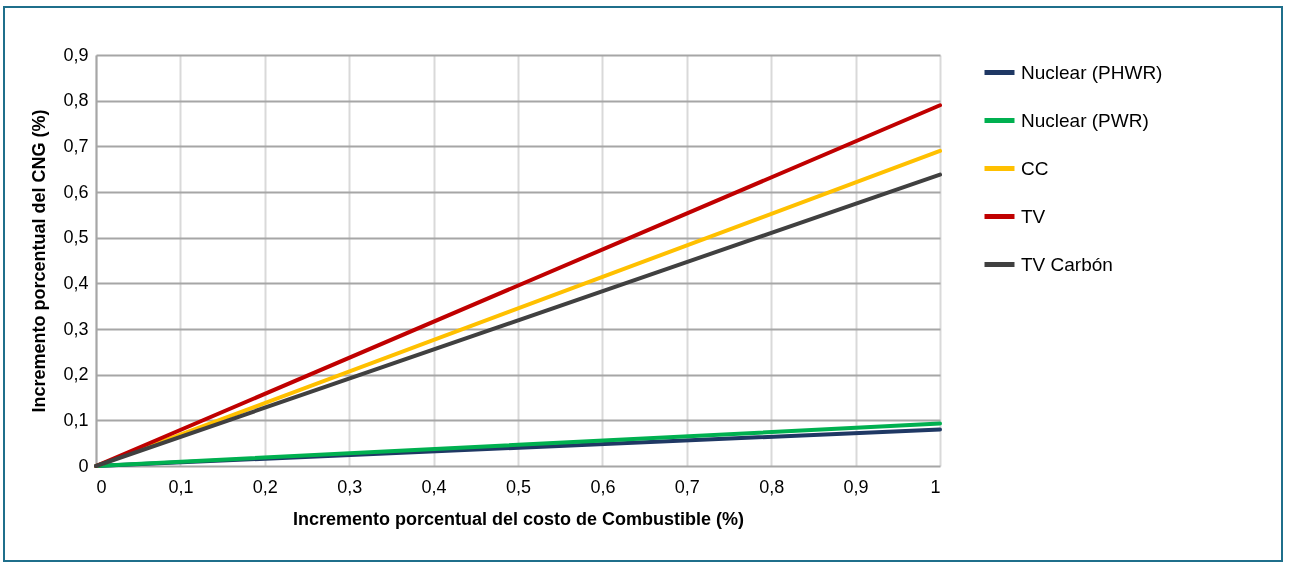  What do you see at coordinates (1085, 120) in the screenshot?
I see `legend-label: Nuclear (PWR)` at bounding box center [1085, 120].